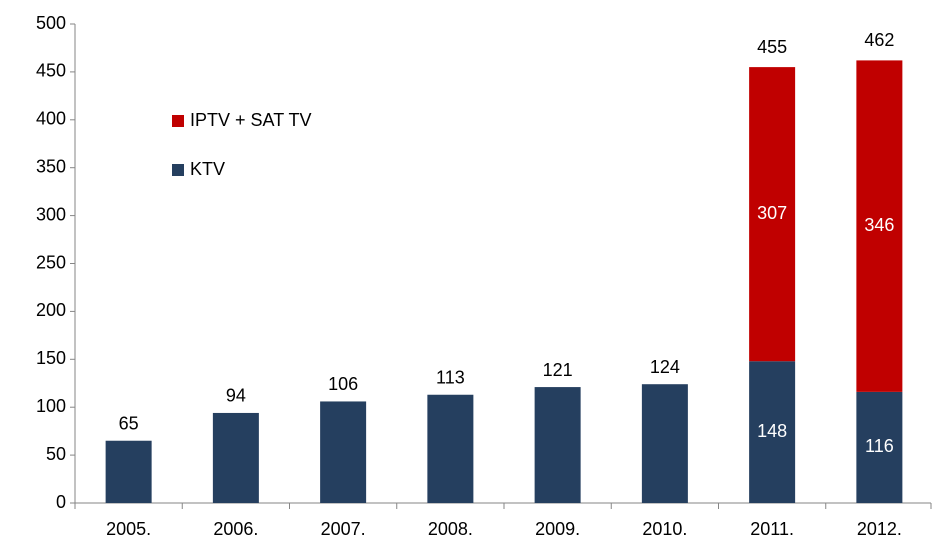 This screenshot has width=933, height=548. What do you see at coordinates (51, 262) in the screenshot?
I see `y-tick-label: 250` at bounding box center [51, 262].